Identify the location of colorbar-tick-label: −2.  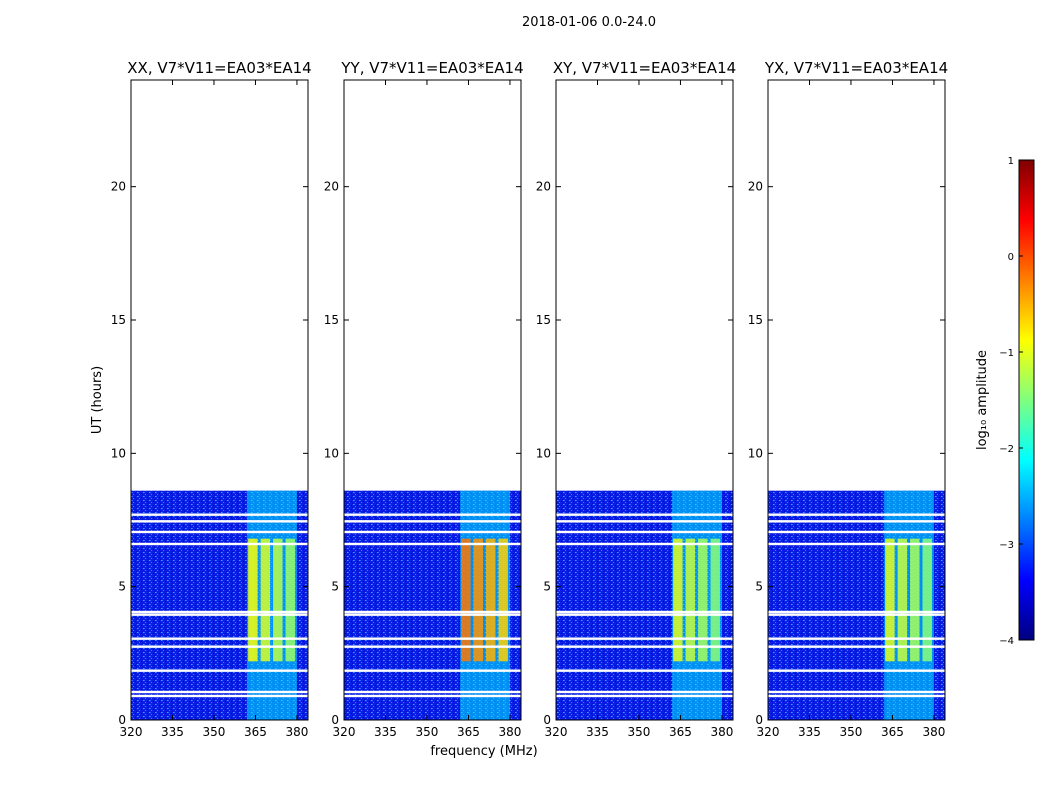
(1006, 449).